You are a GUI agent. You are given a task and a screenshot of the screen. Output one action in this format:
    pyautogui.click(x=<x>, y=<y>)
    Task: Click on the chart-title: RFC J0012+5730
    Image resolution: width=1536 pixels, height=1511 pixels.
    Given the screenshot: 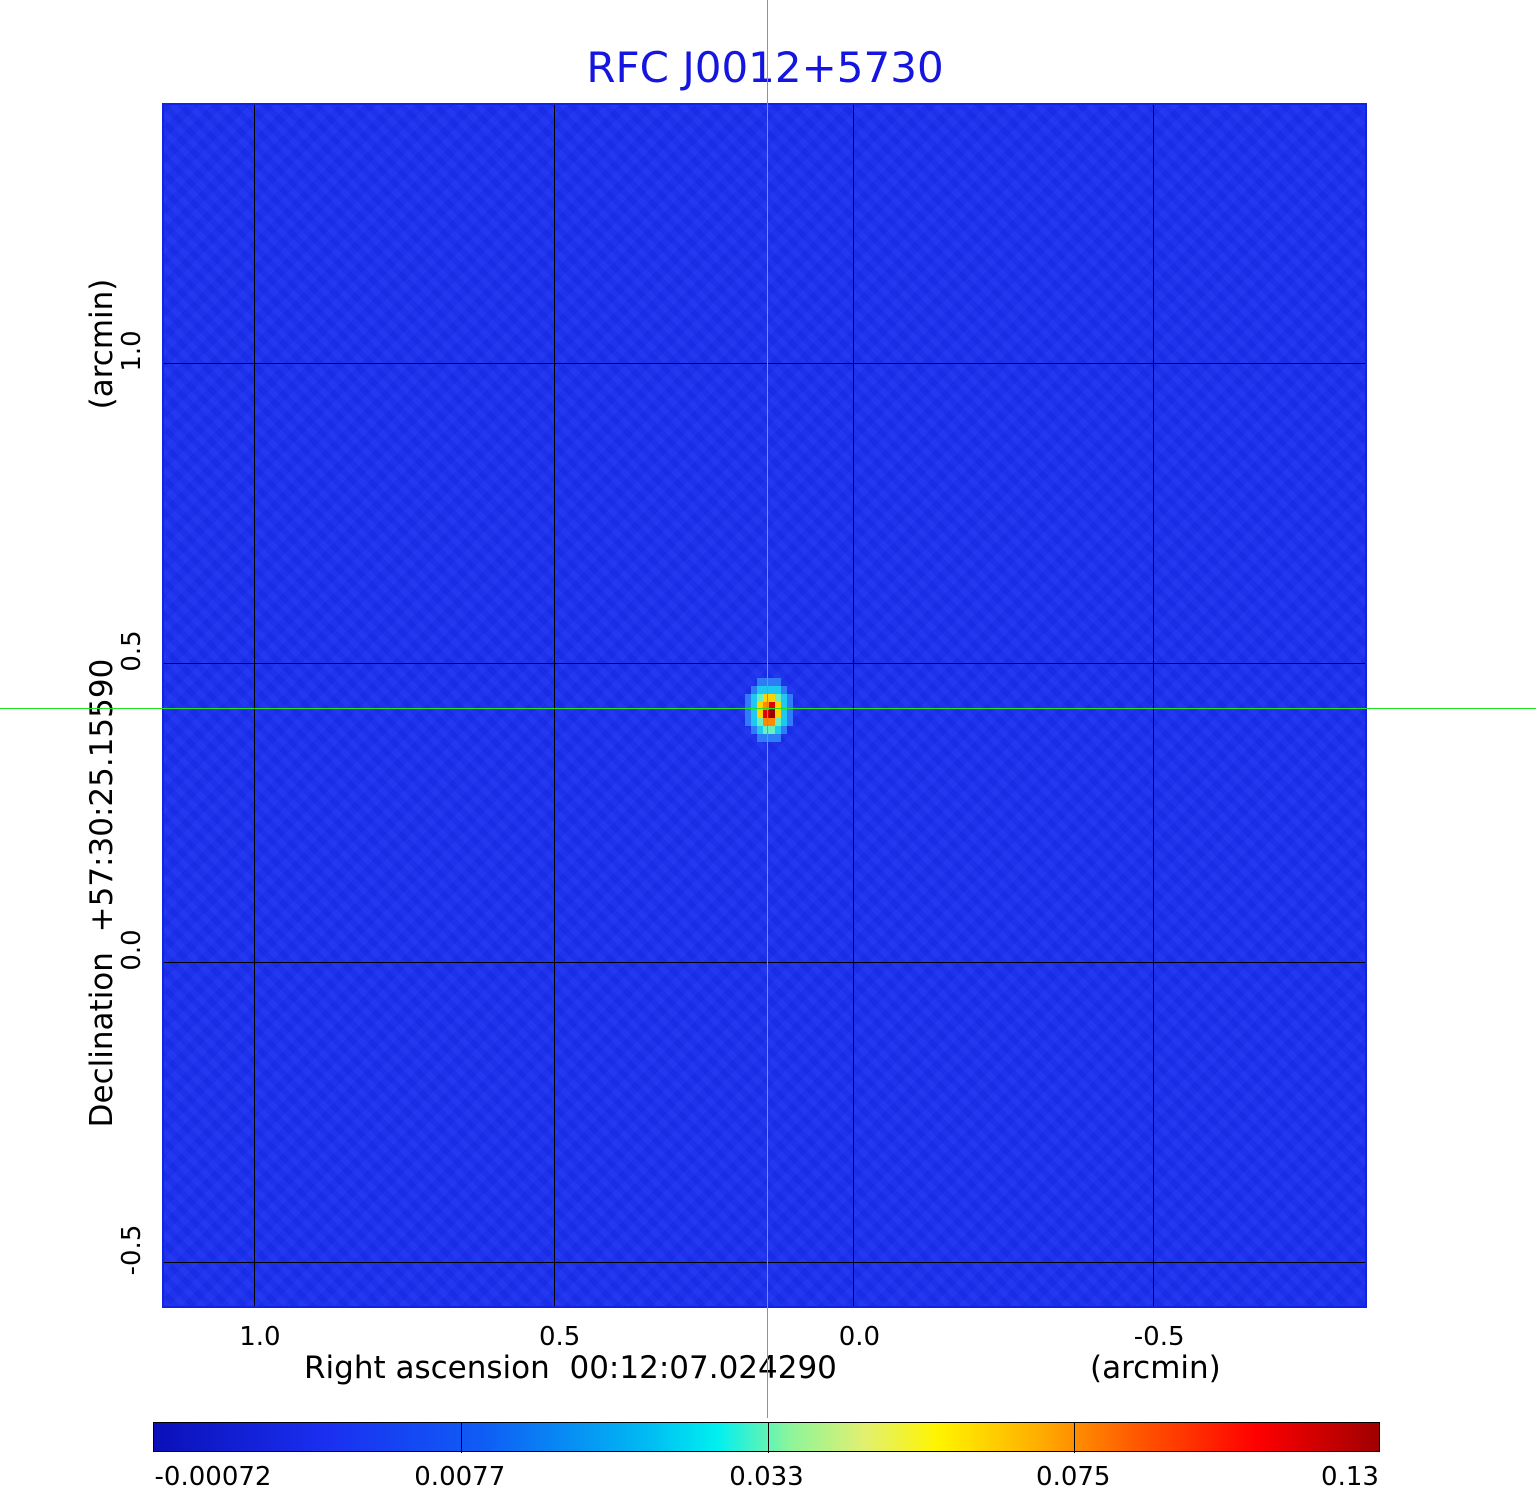 What is the action you would take?
    pyautogui.click(x=765, y=67)
    